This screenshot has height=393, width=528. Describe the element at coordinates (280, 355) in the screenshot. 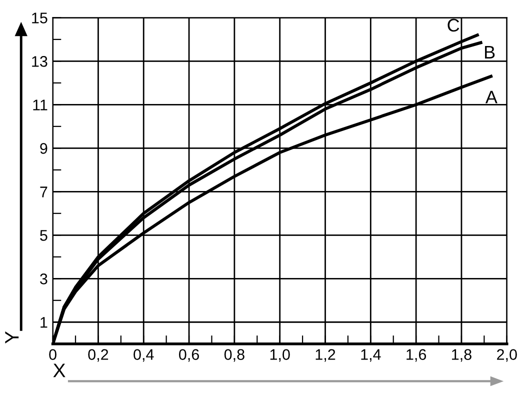

I see `x-tick-label: 1,0` at that location.